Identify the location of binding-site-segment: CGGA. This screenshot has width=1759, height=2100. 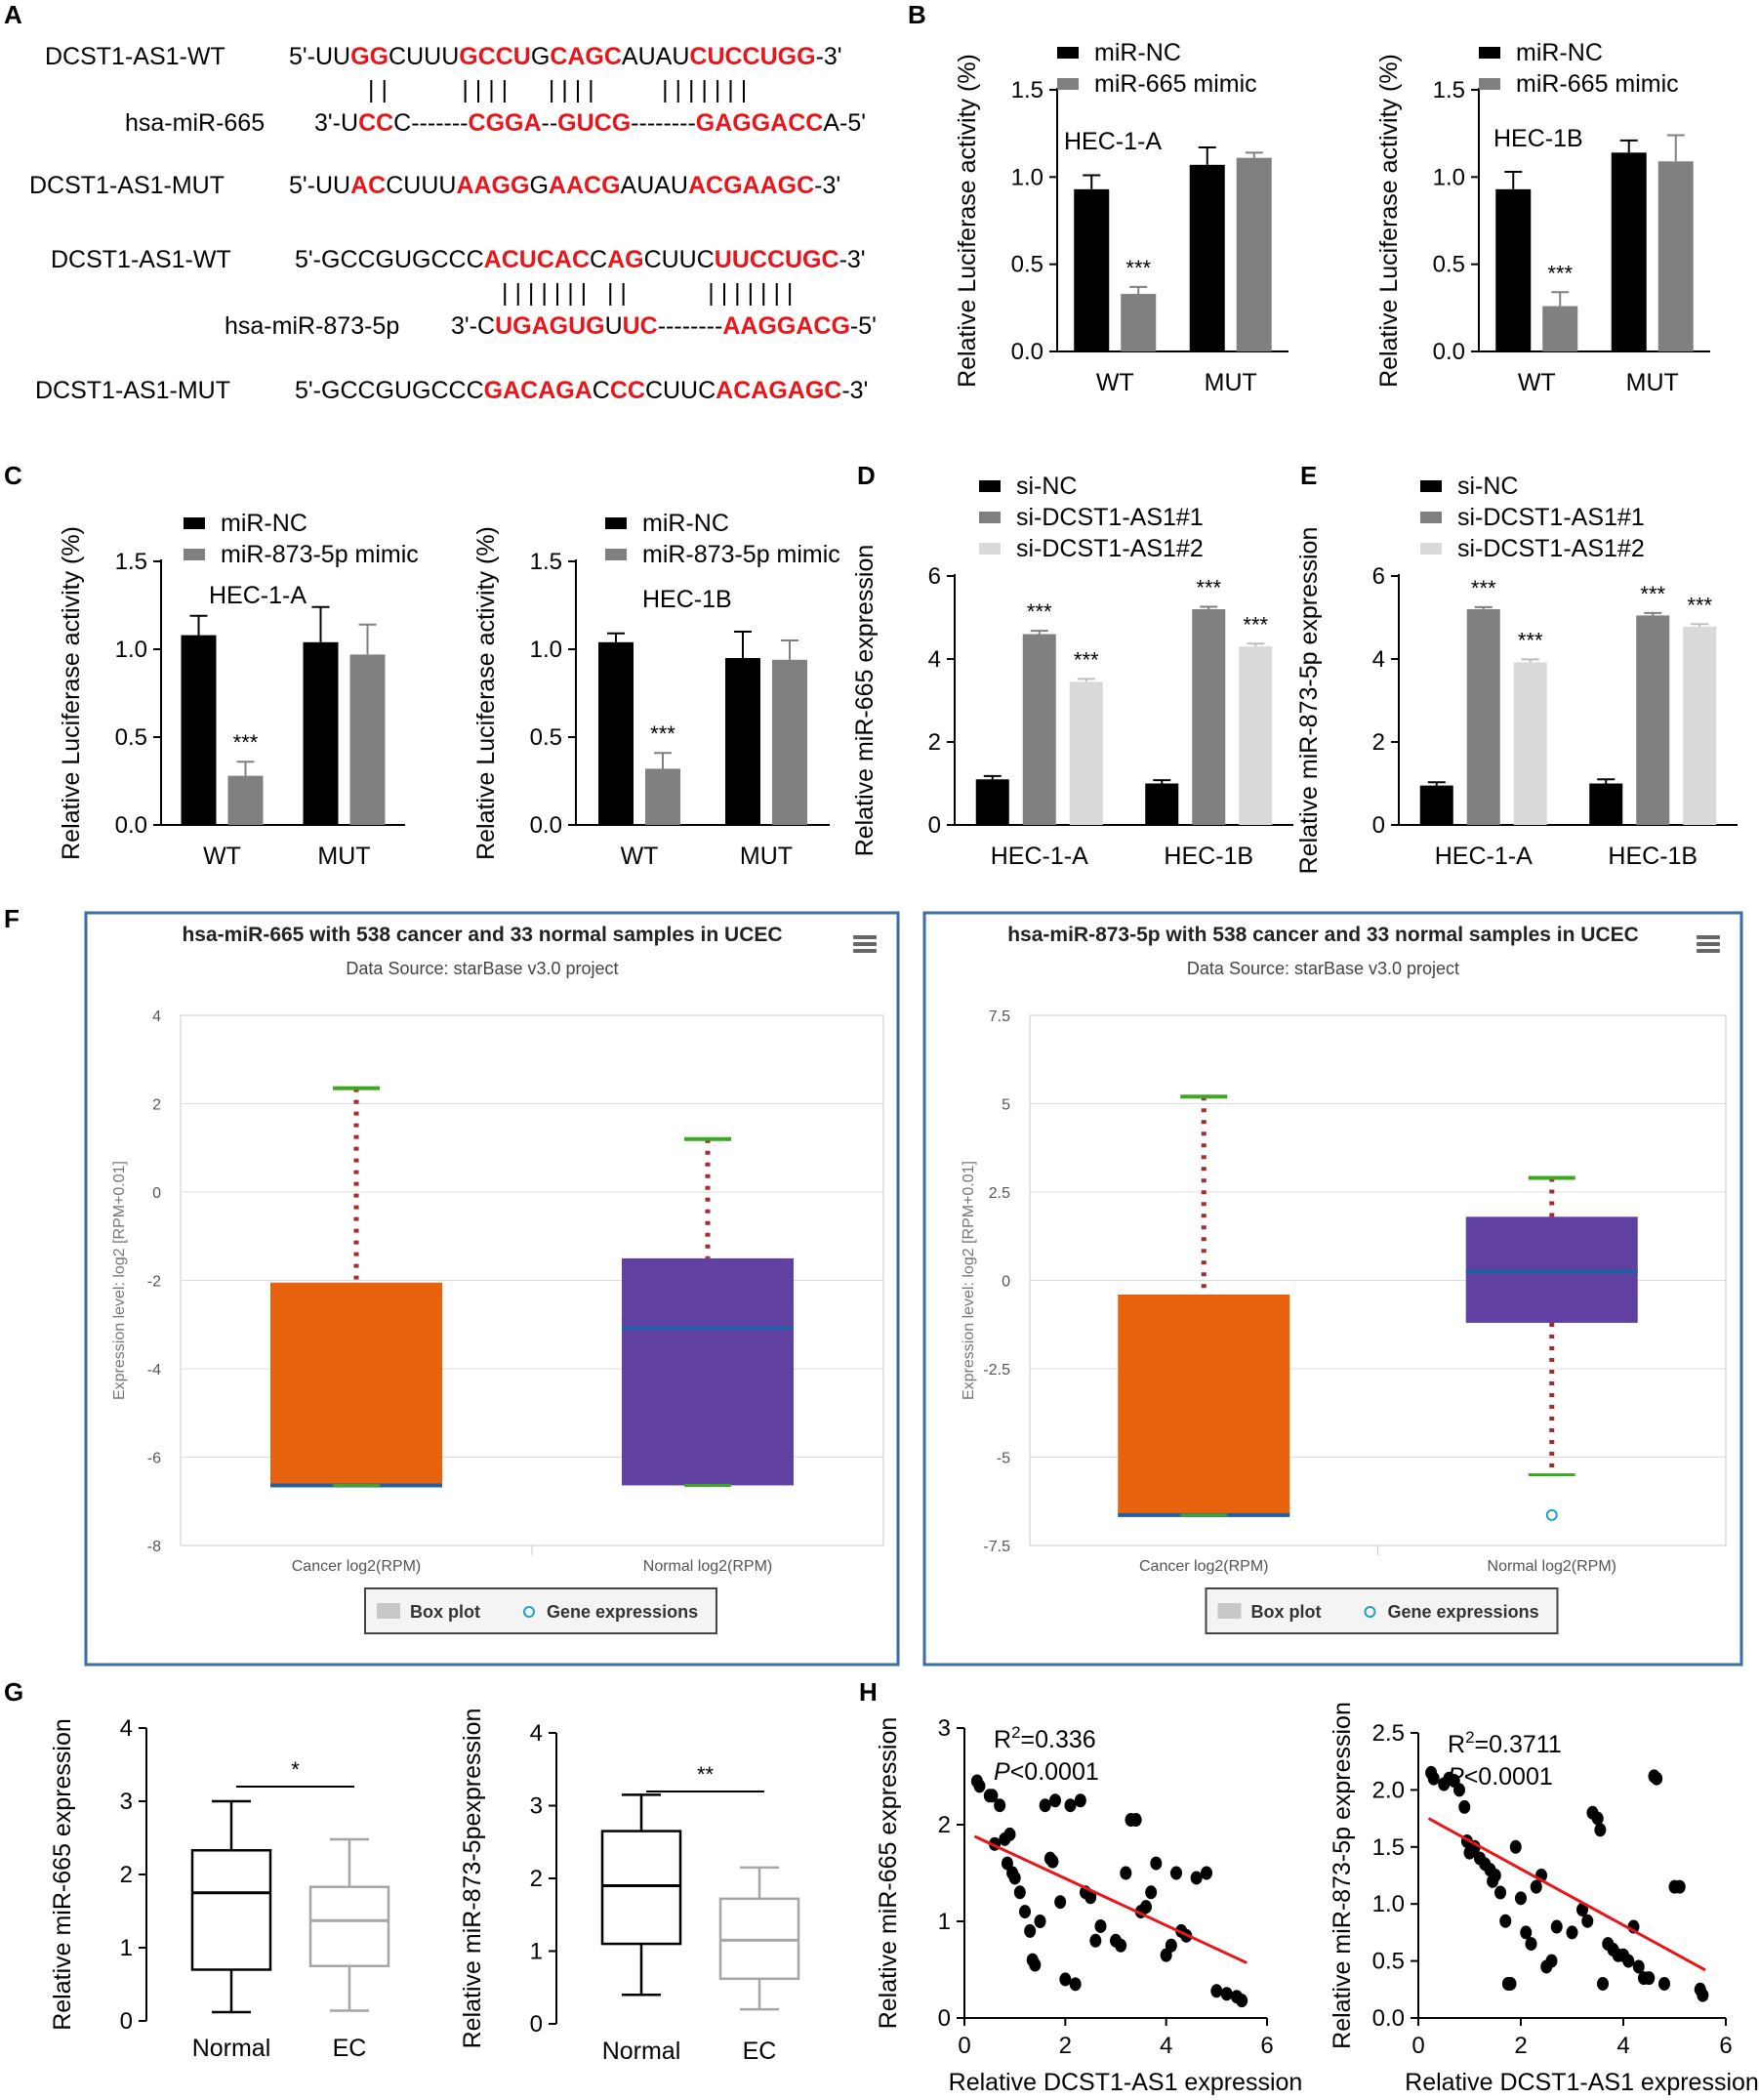
(505, 123).